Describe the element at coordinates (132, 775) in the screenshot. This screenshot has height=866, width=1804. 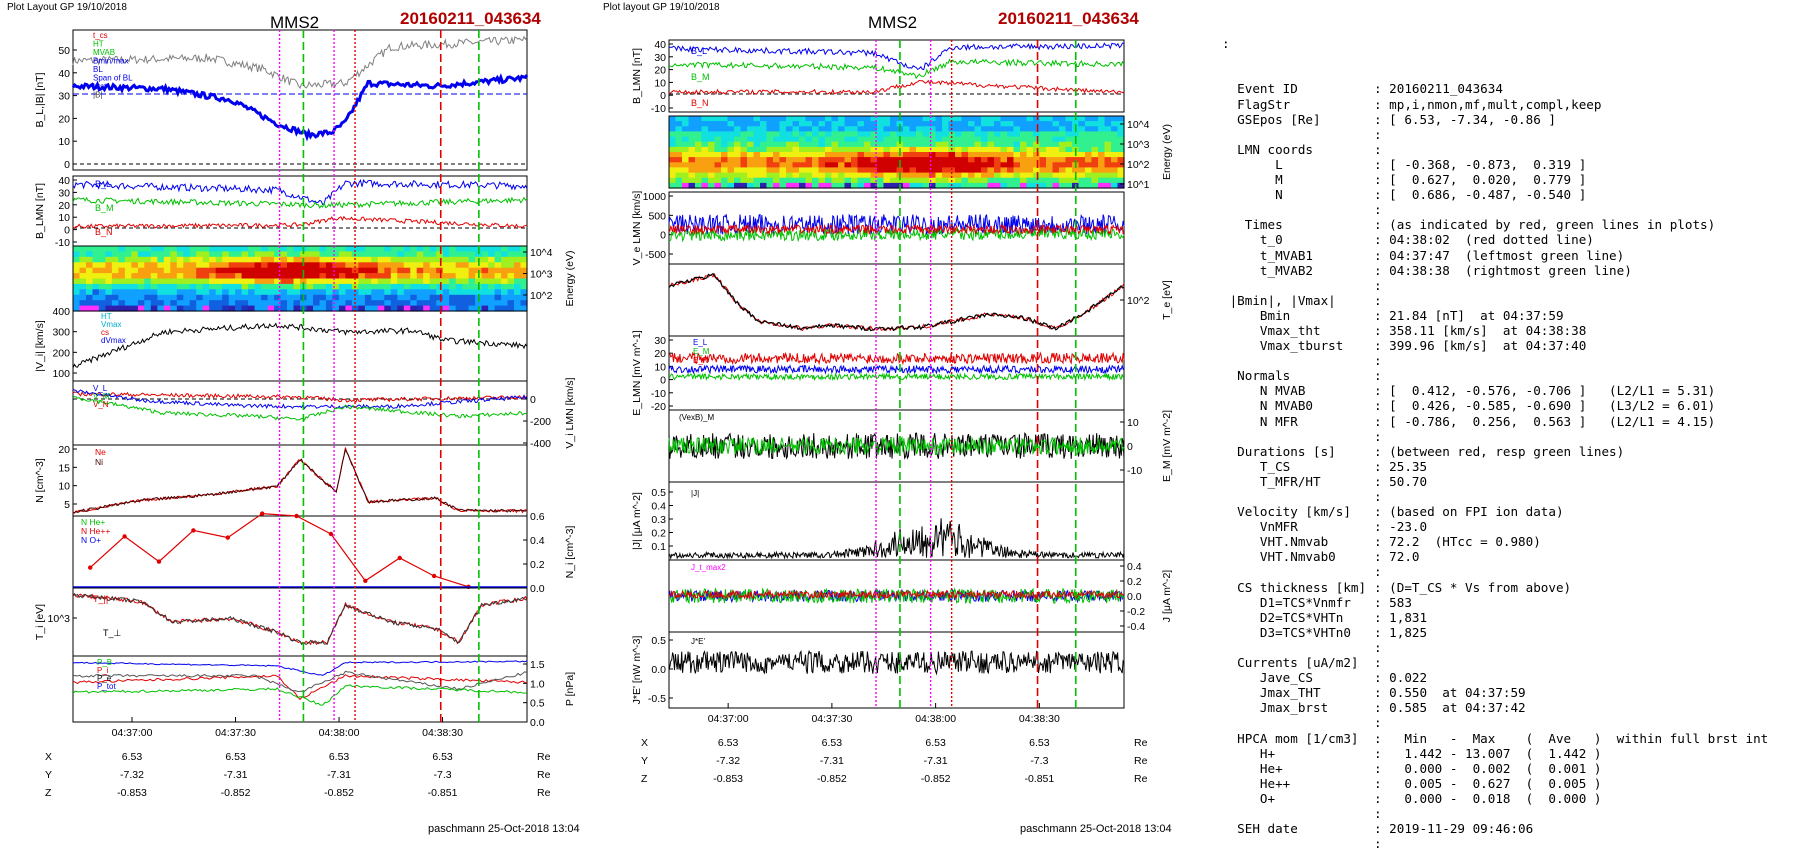
I see `coord-value: -7.32` at that location.